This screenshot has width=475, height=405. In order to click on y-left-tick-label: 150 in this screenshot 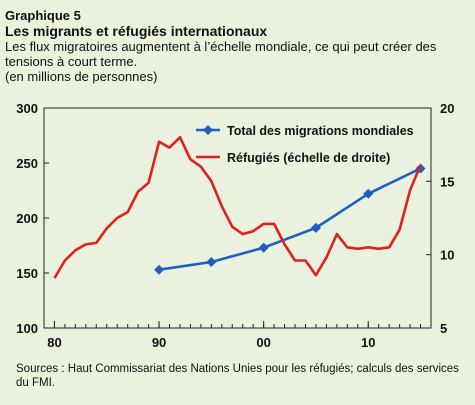, I will do `click(27, 273)`.